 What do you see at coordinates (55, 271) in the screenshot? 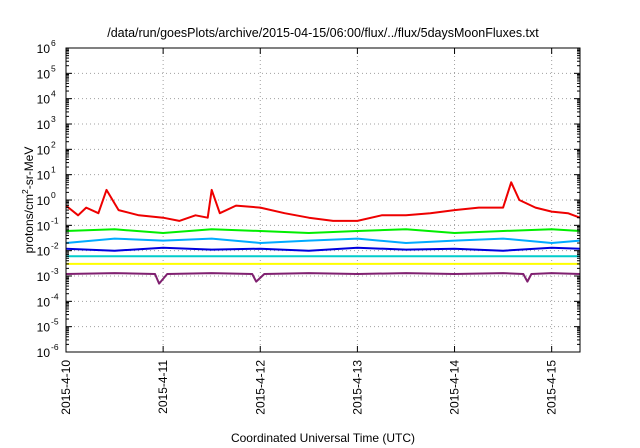
I see `y-tick-label-exponent: -3` at bounding box center [55, 271].